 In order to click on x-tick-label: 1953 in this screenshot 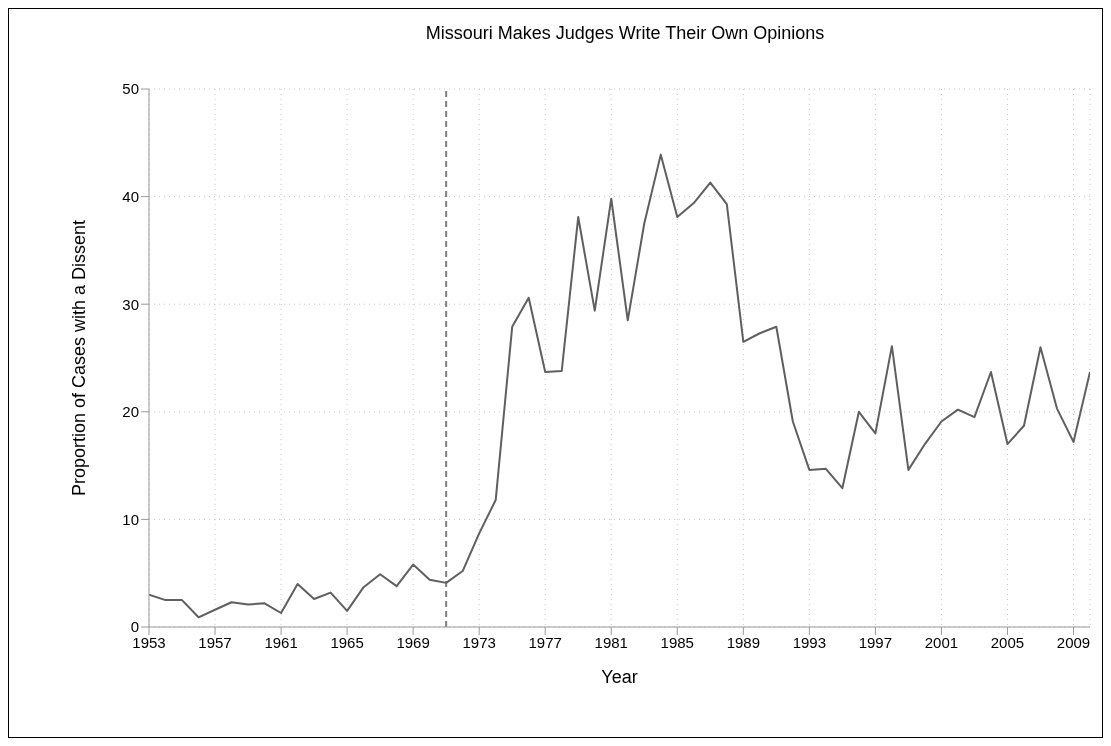, I will do `click(149, 642)`.